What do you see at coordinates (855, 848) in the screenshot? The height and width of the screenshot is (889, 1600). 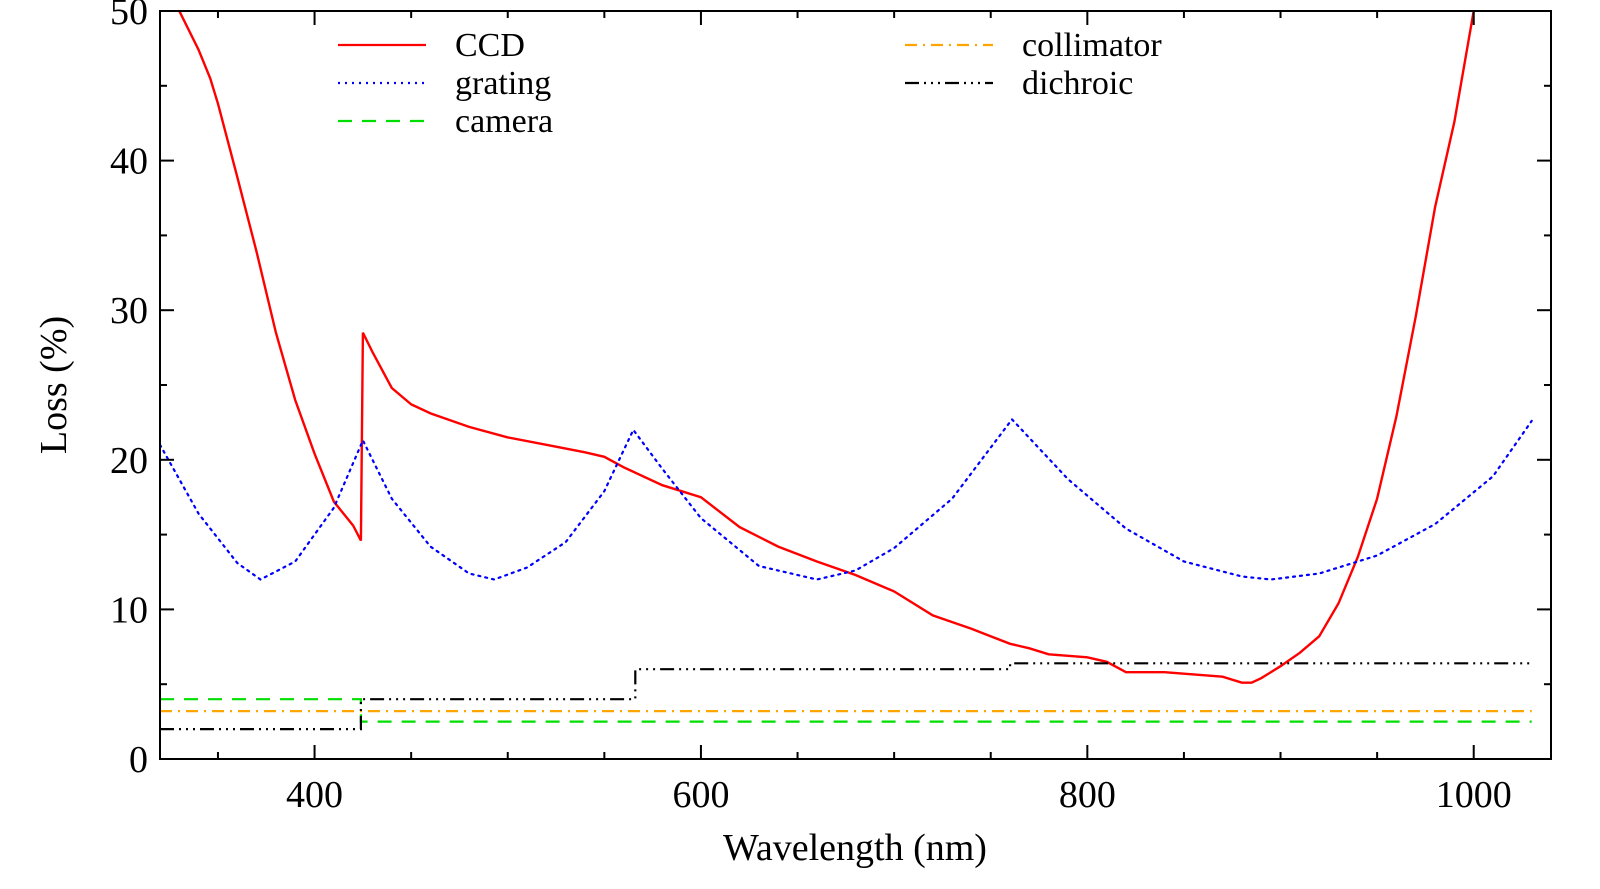 I see `x-axis-label: Wavelength (nm)` at bounding box center [855, 848].